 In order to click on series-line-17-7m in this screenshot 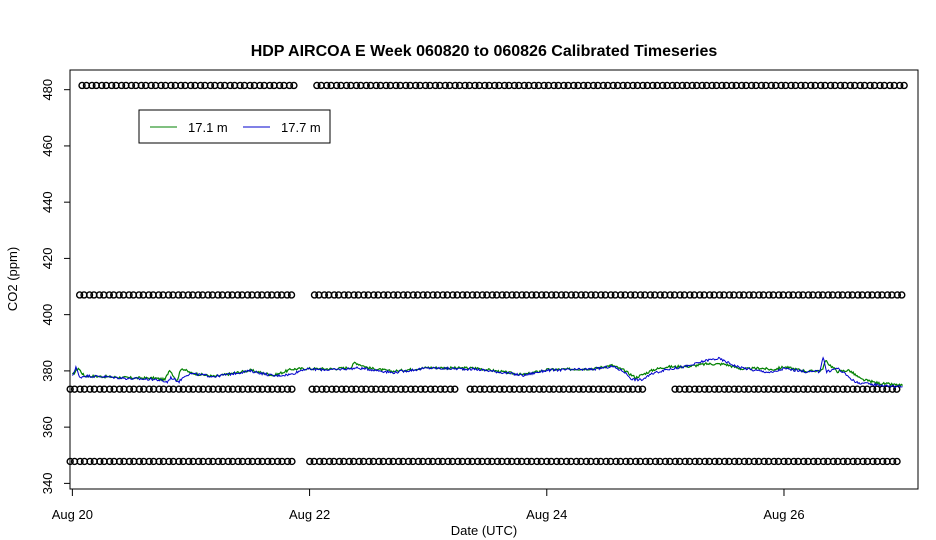, I will do `click(487, 372)`.